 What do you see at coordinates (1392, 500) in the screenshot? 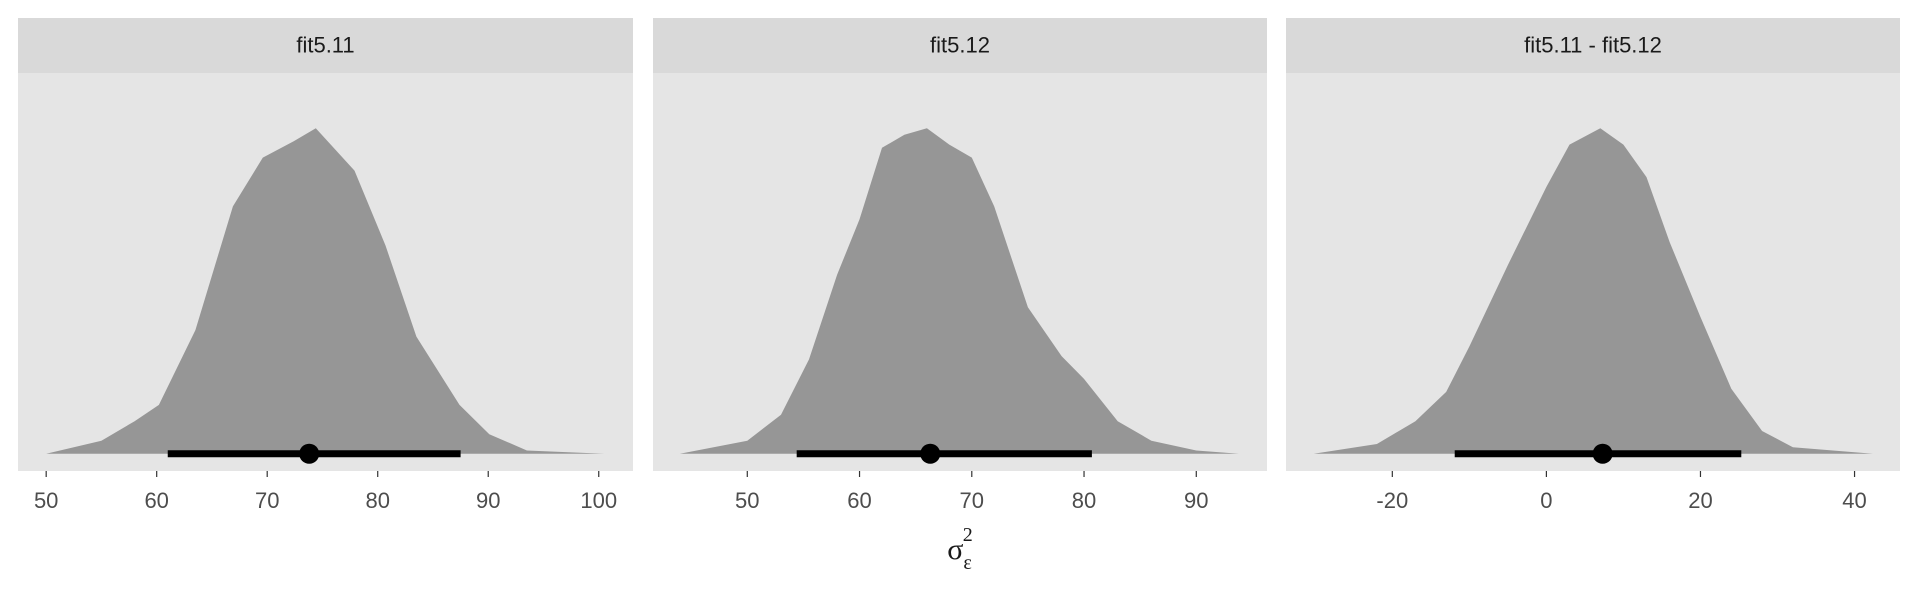
I see `x-tick-label: -20` at bounding box center [1392, 500].